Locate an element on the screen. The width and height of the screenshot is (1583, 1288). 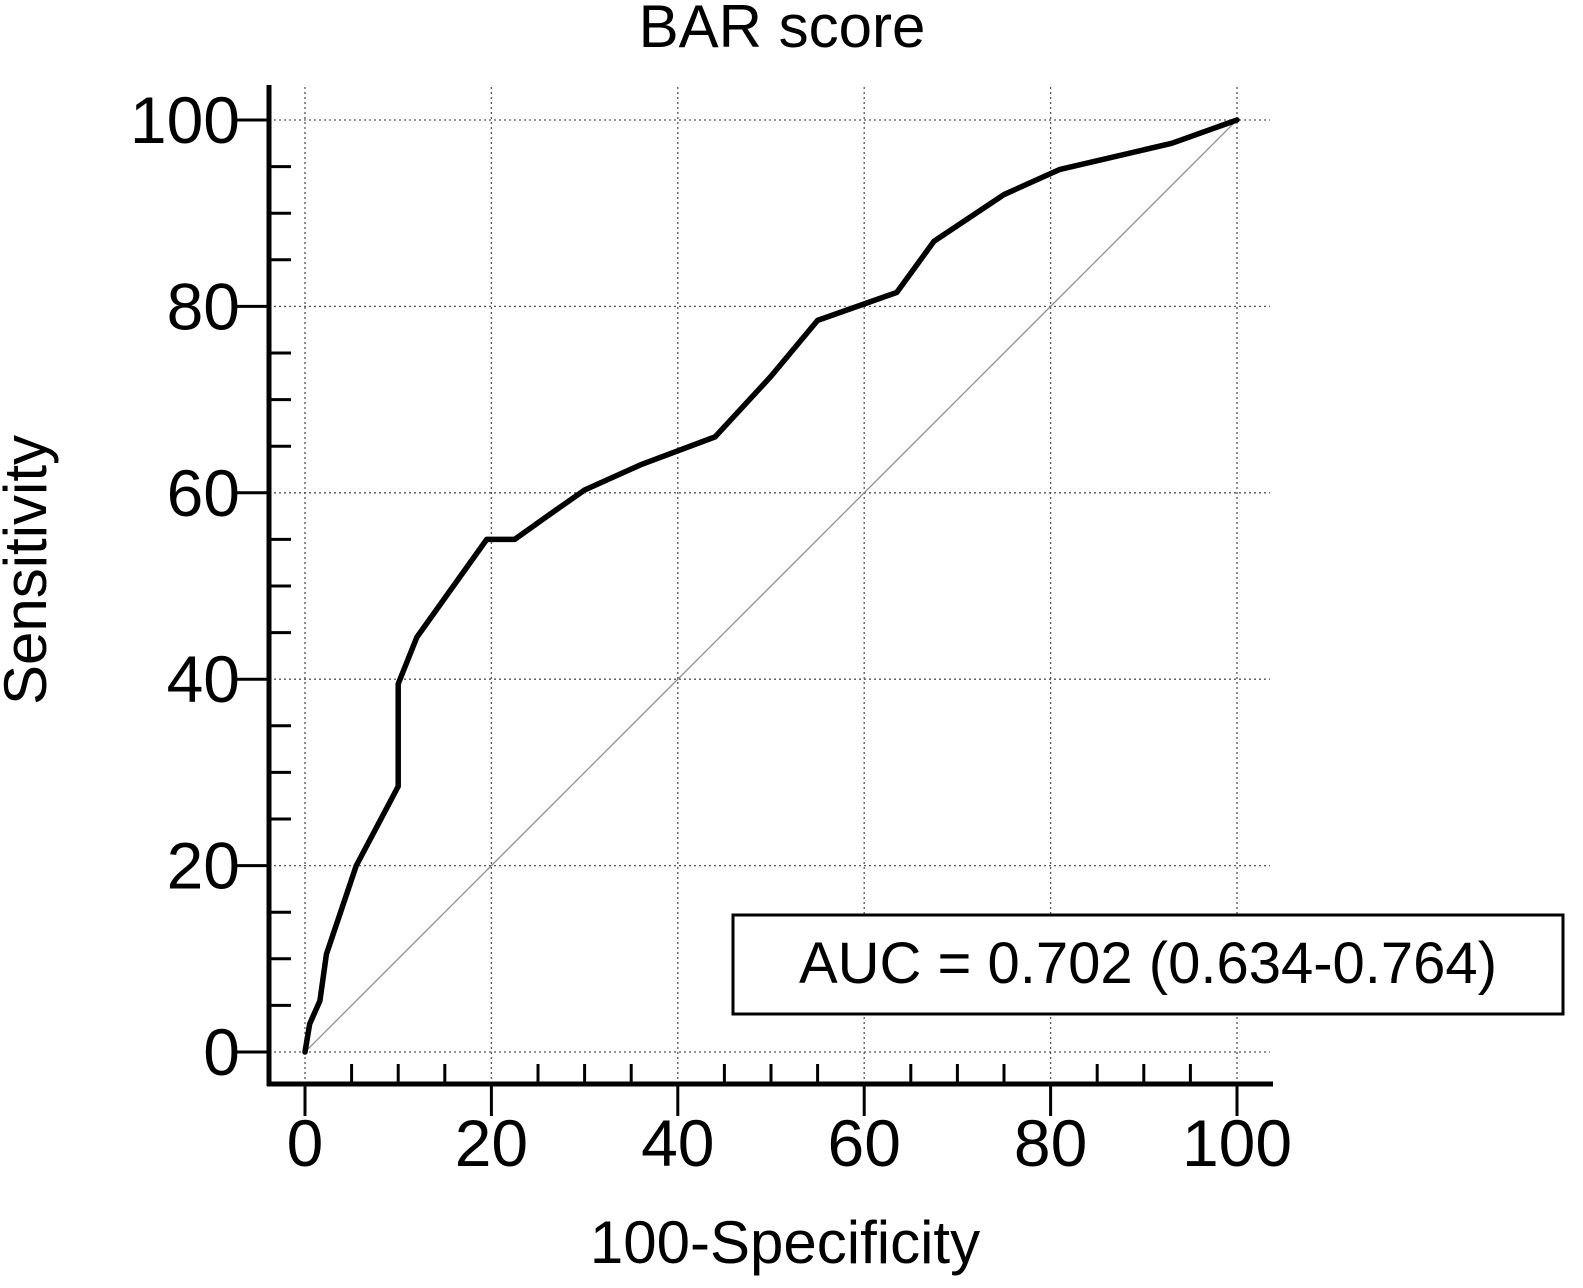
x-tick-label: 100 is located at coordinates (1237, 1143).